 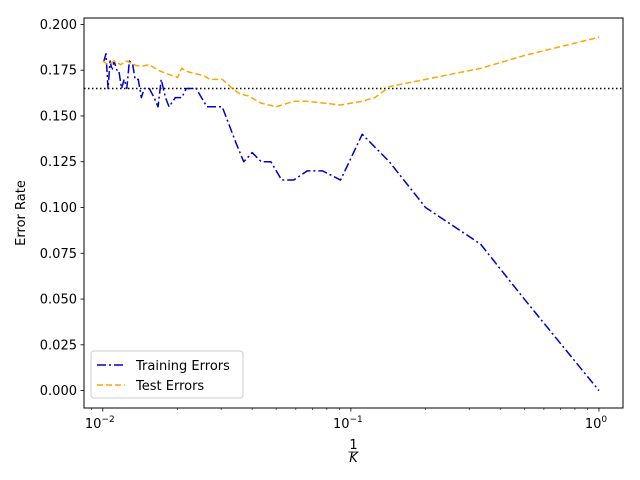 I want to click on x-tick-label: 10⁻¹, so click(x=348, y=423).